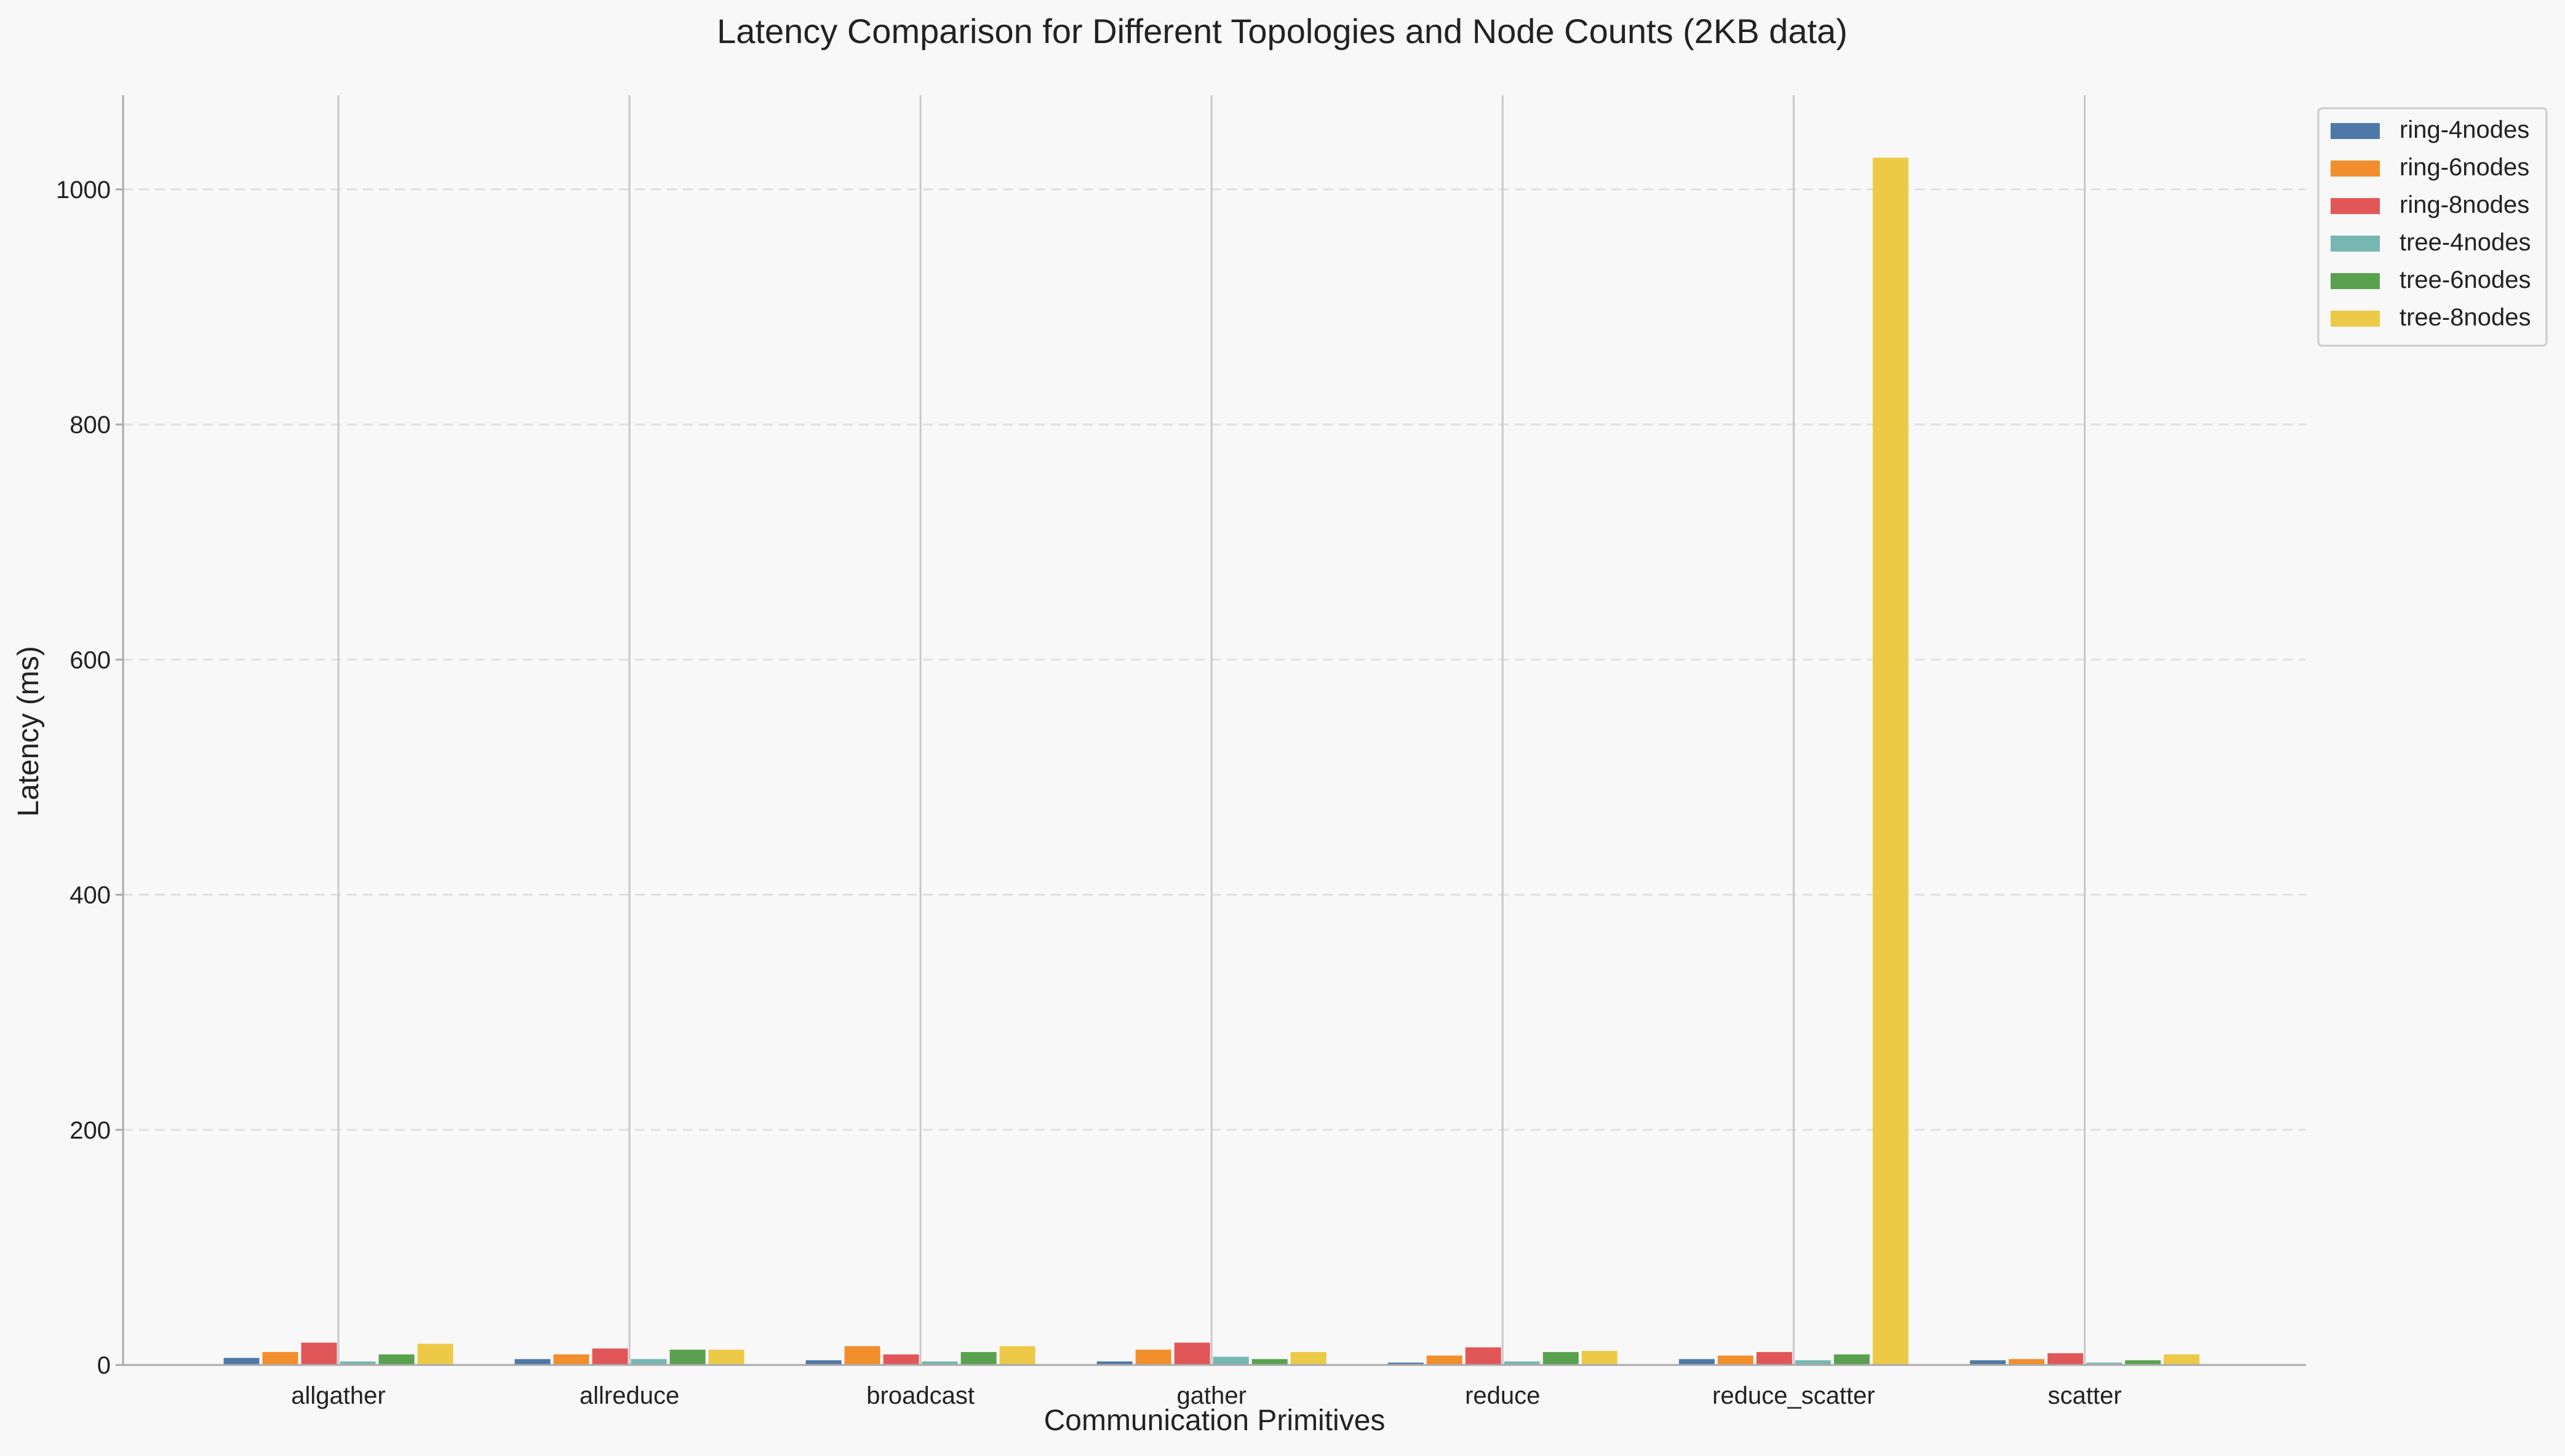  What do you see at coordinates (2065, 1359) in the screenshot?
I see `bar-ring-8nodes-scatter` at bounding box center [2065, 1359].